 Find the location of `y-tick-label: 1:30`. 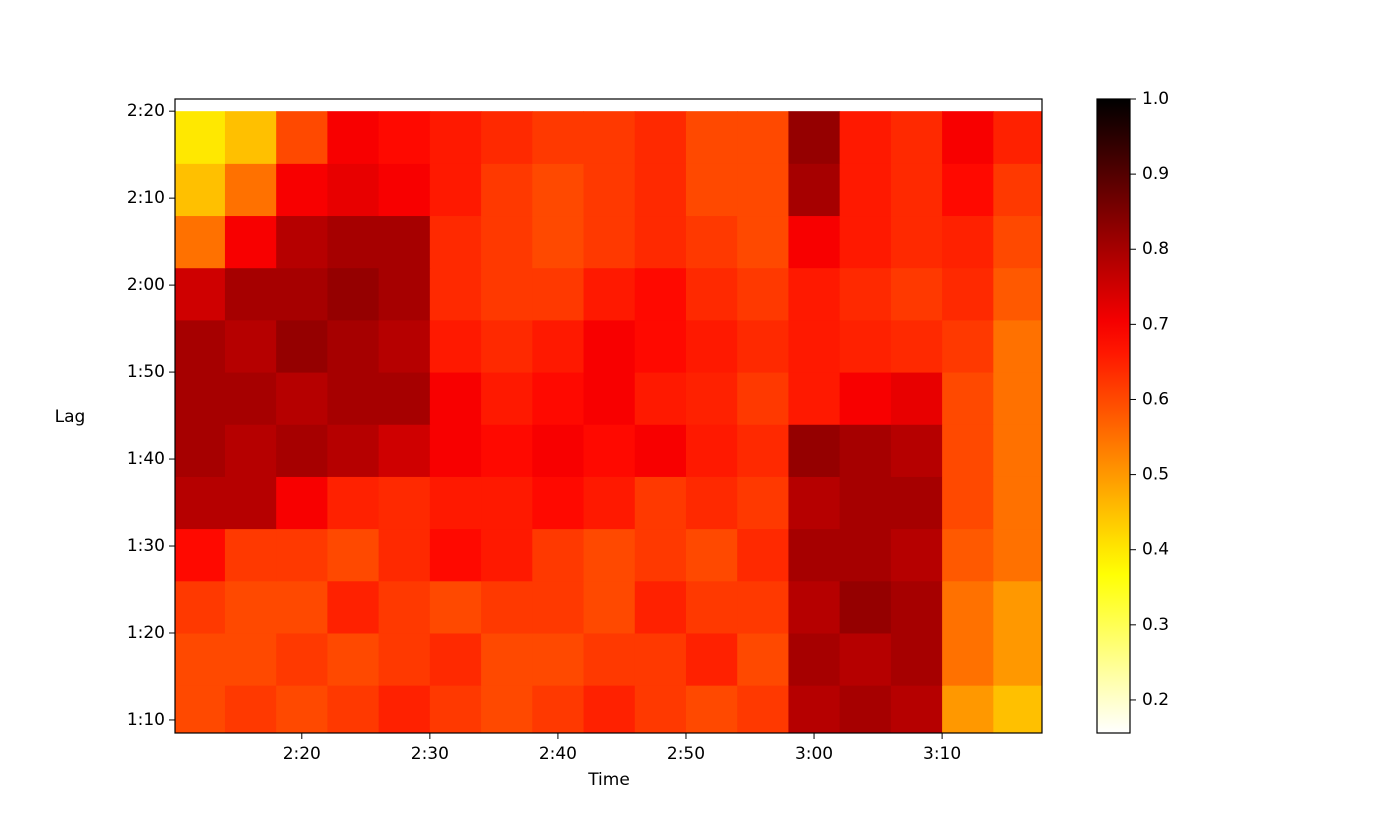

y-tick-label: 1:30 is located at coordinates (146, 546).